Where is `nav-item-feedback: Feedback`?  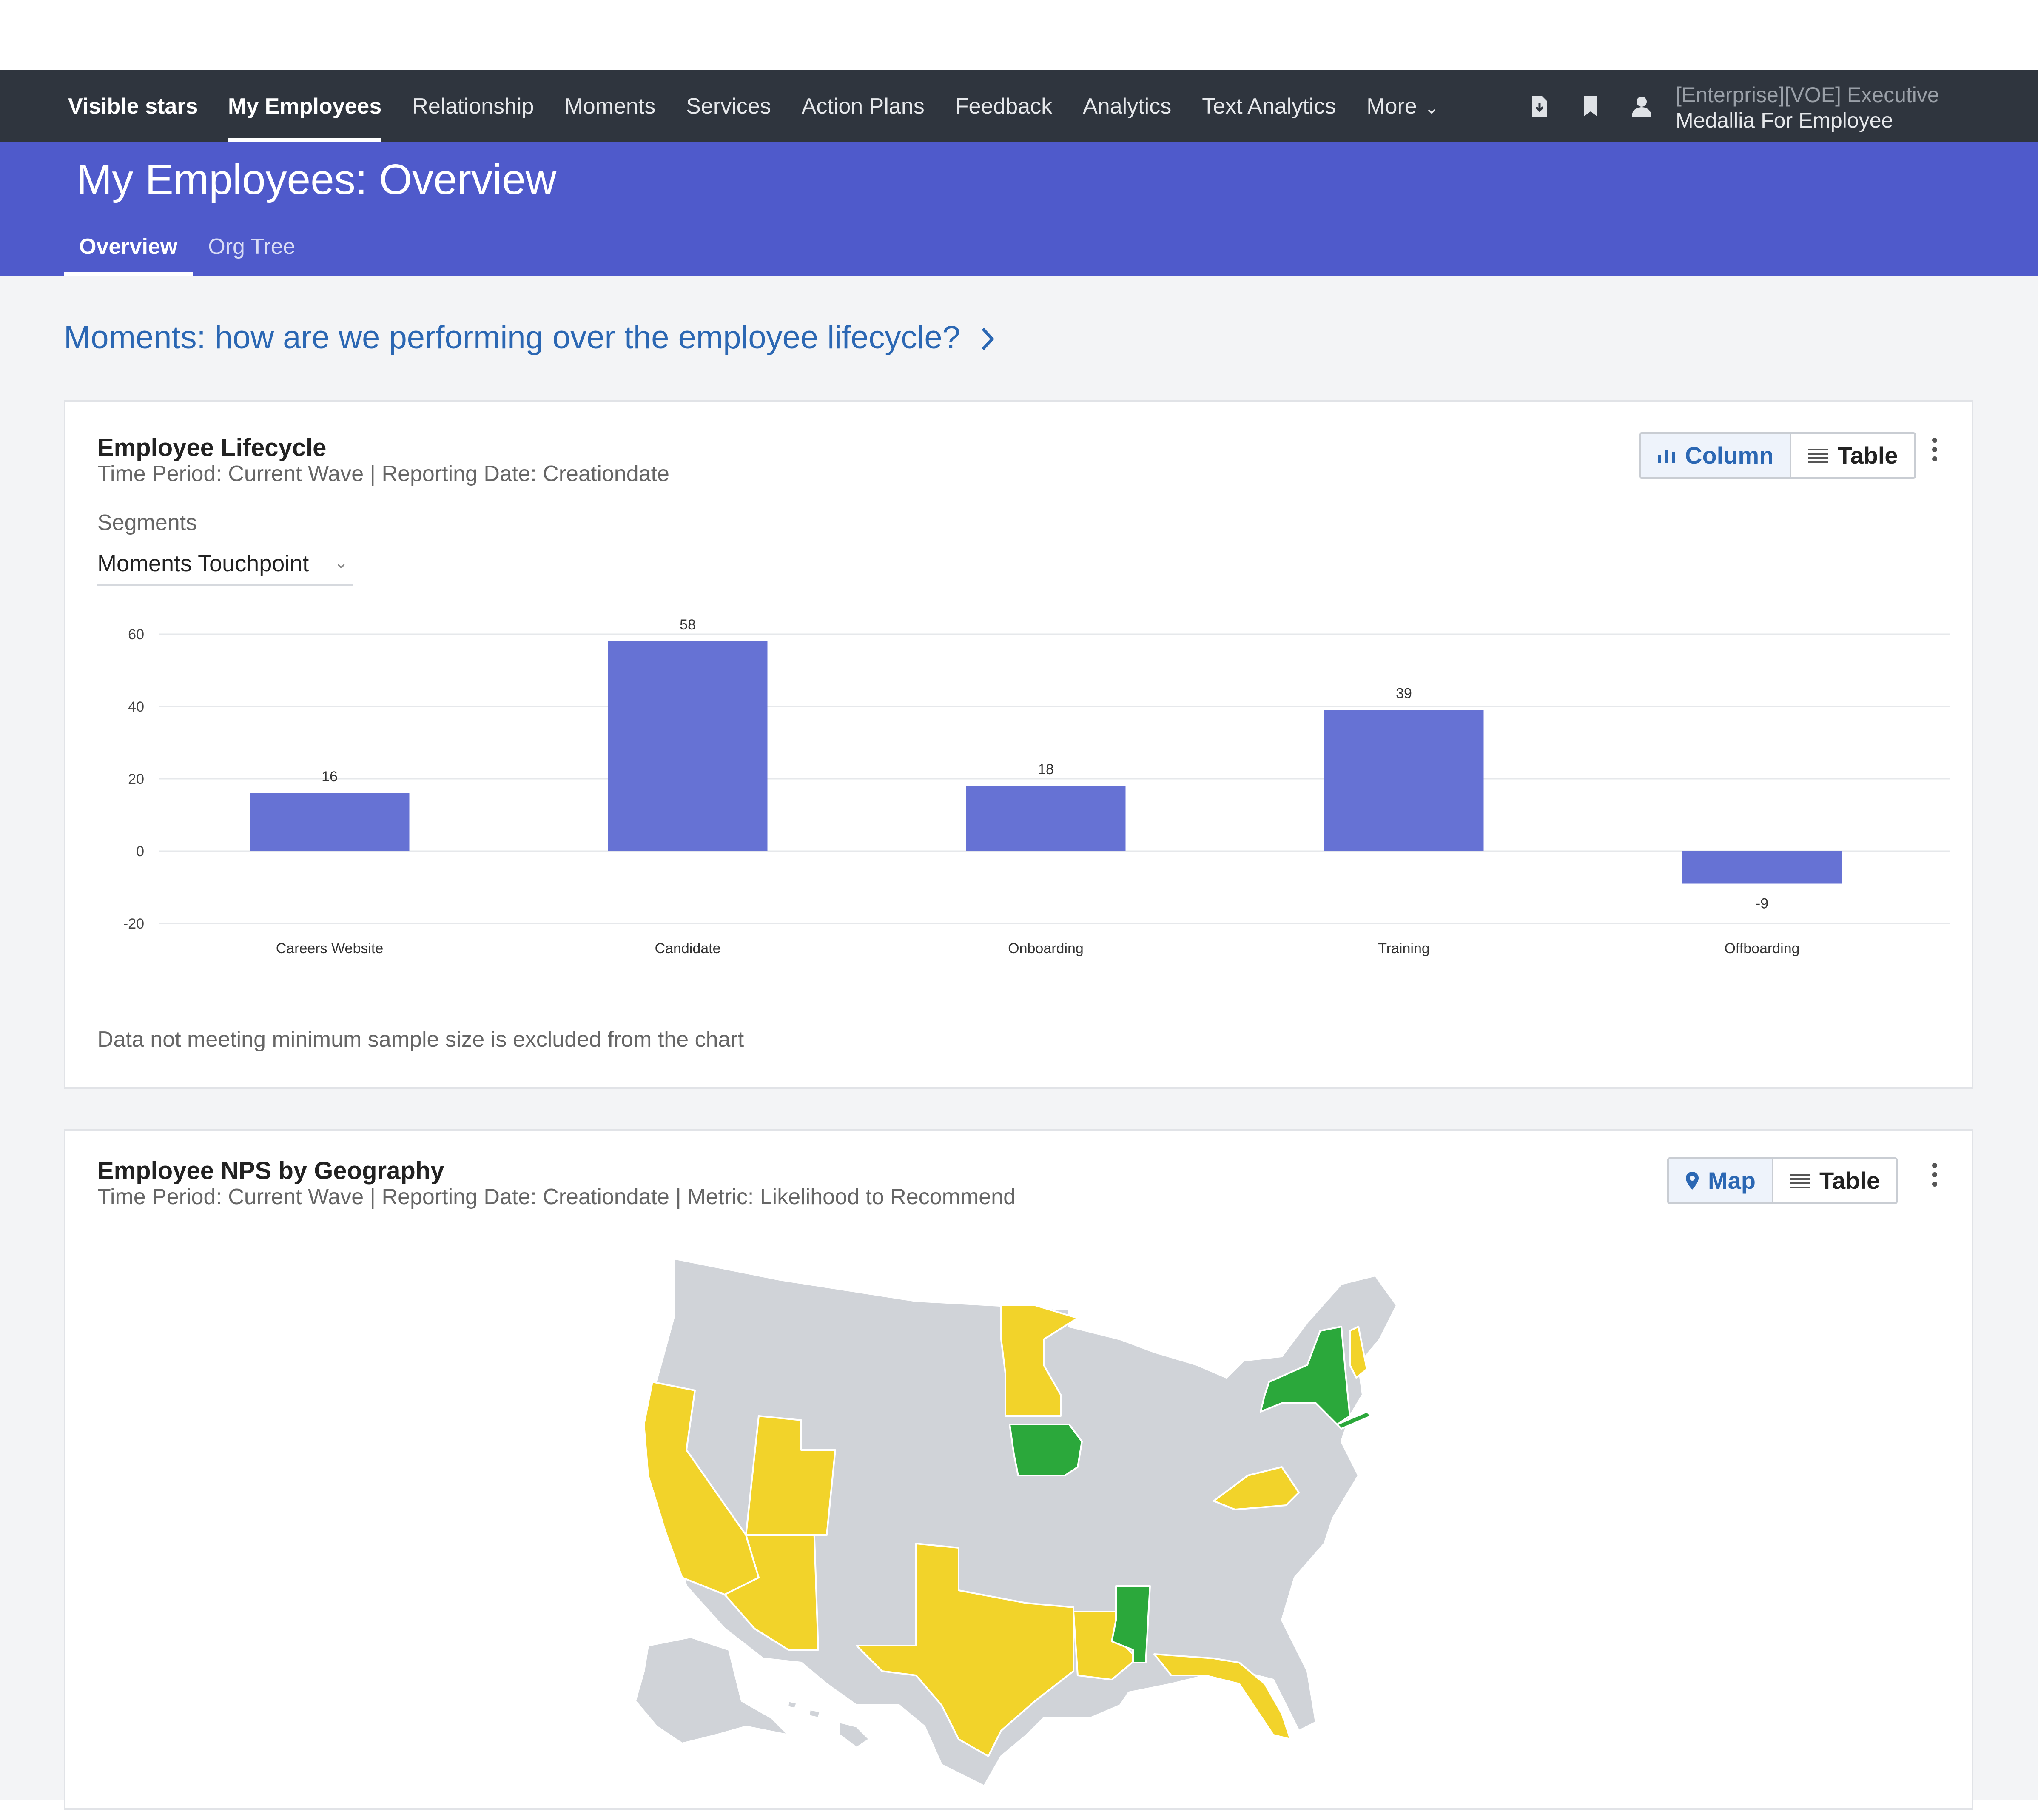
nav-item-feedback: Feedback is located at coordinates (1003, 106).